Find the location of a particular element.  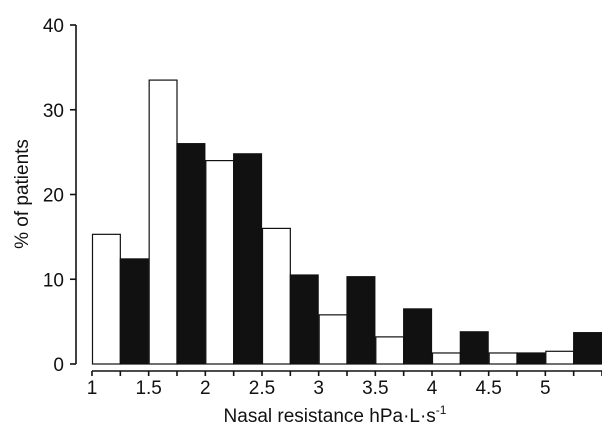

x-axis-title-superscript: -1 is located at coordinates (441, 410).